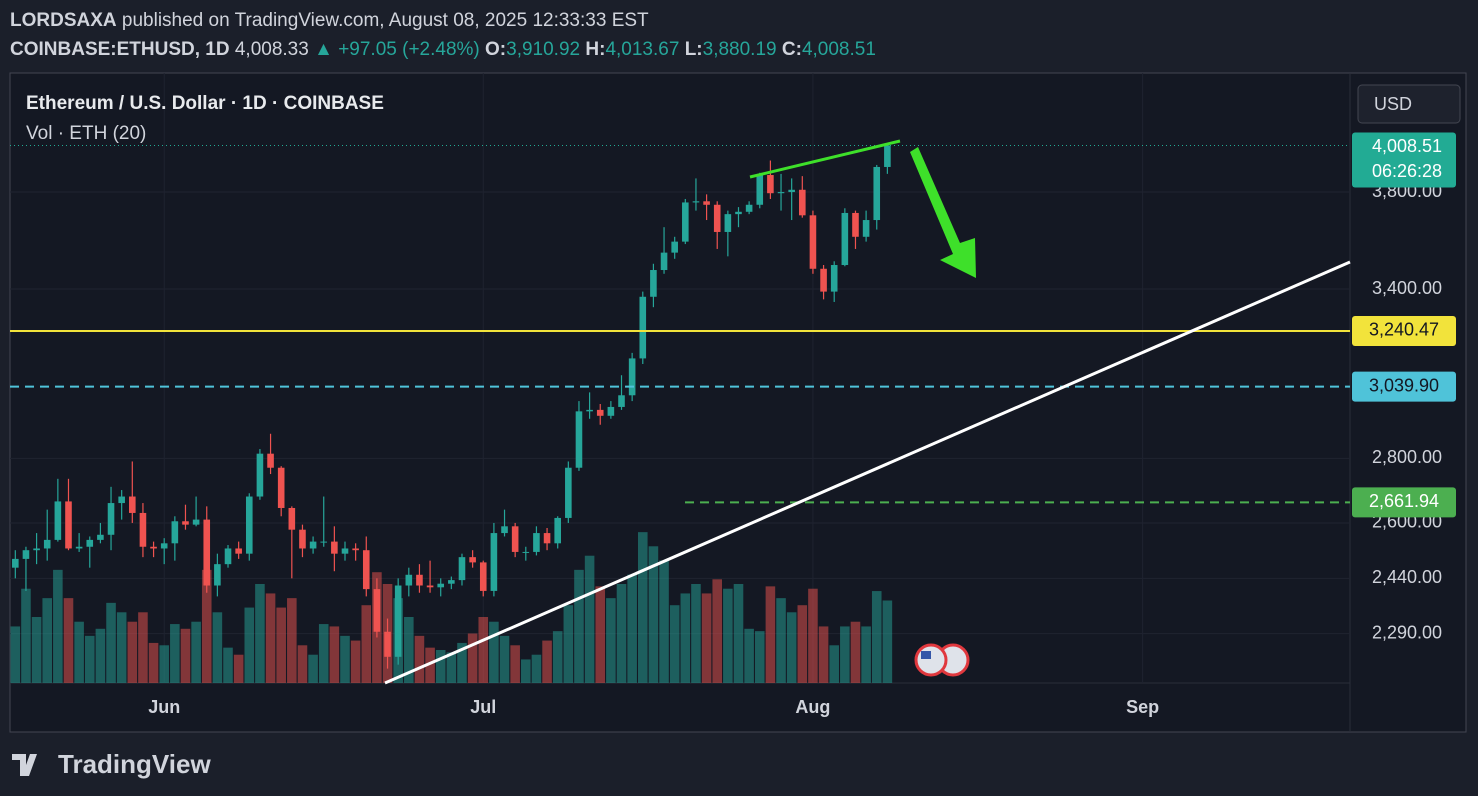 This screenshot has height=796, width=1478. I want to click on event-icon, so click(931, 660).